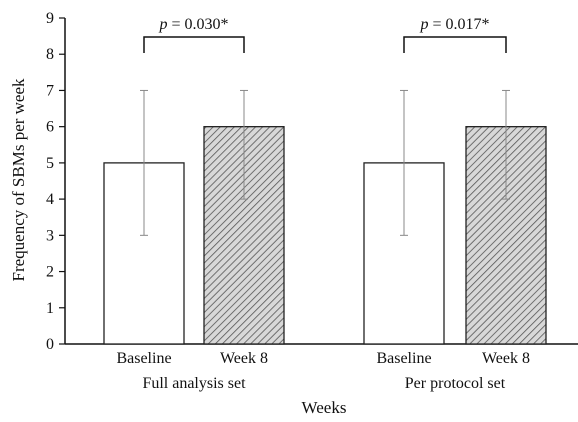  What do you see at coordinates (50, 127) in the screenshot?
I see `y-tick-label: 6` at bounding box center [50, 127].